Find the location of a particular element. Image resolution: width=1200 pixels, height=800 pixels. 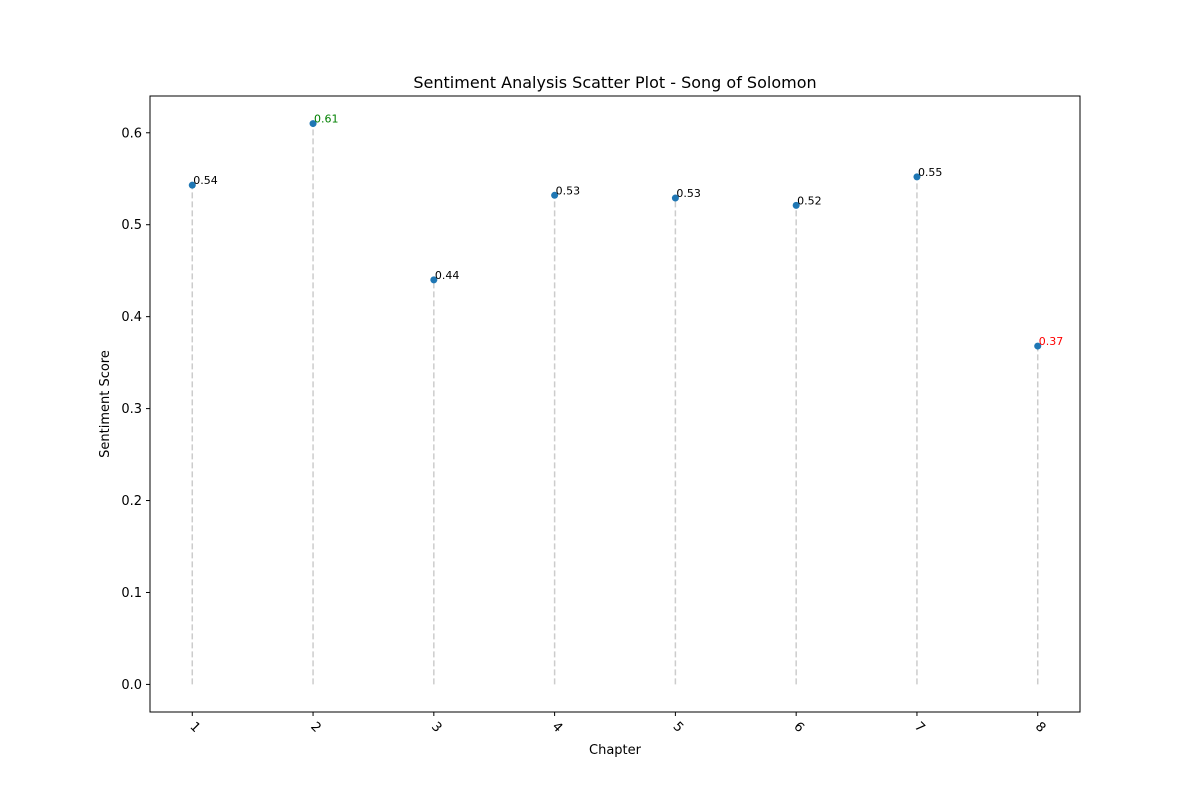

data-label: 0.52 is located at coordinates (809, 200).